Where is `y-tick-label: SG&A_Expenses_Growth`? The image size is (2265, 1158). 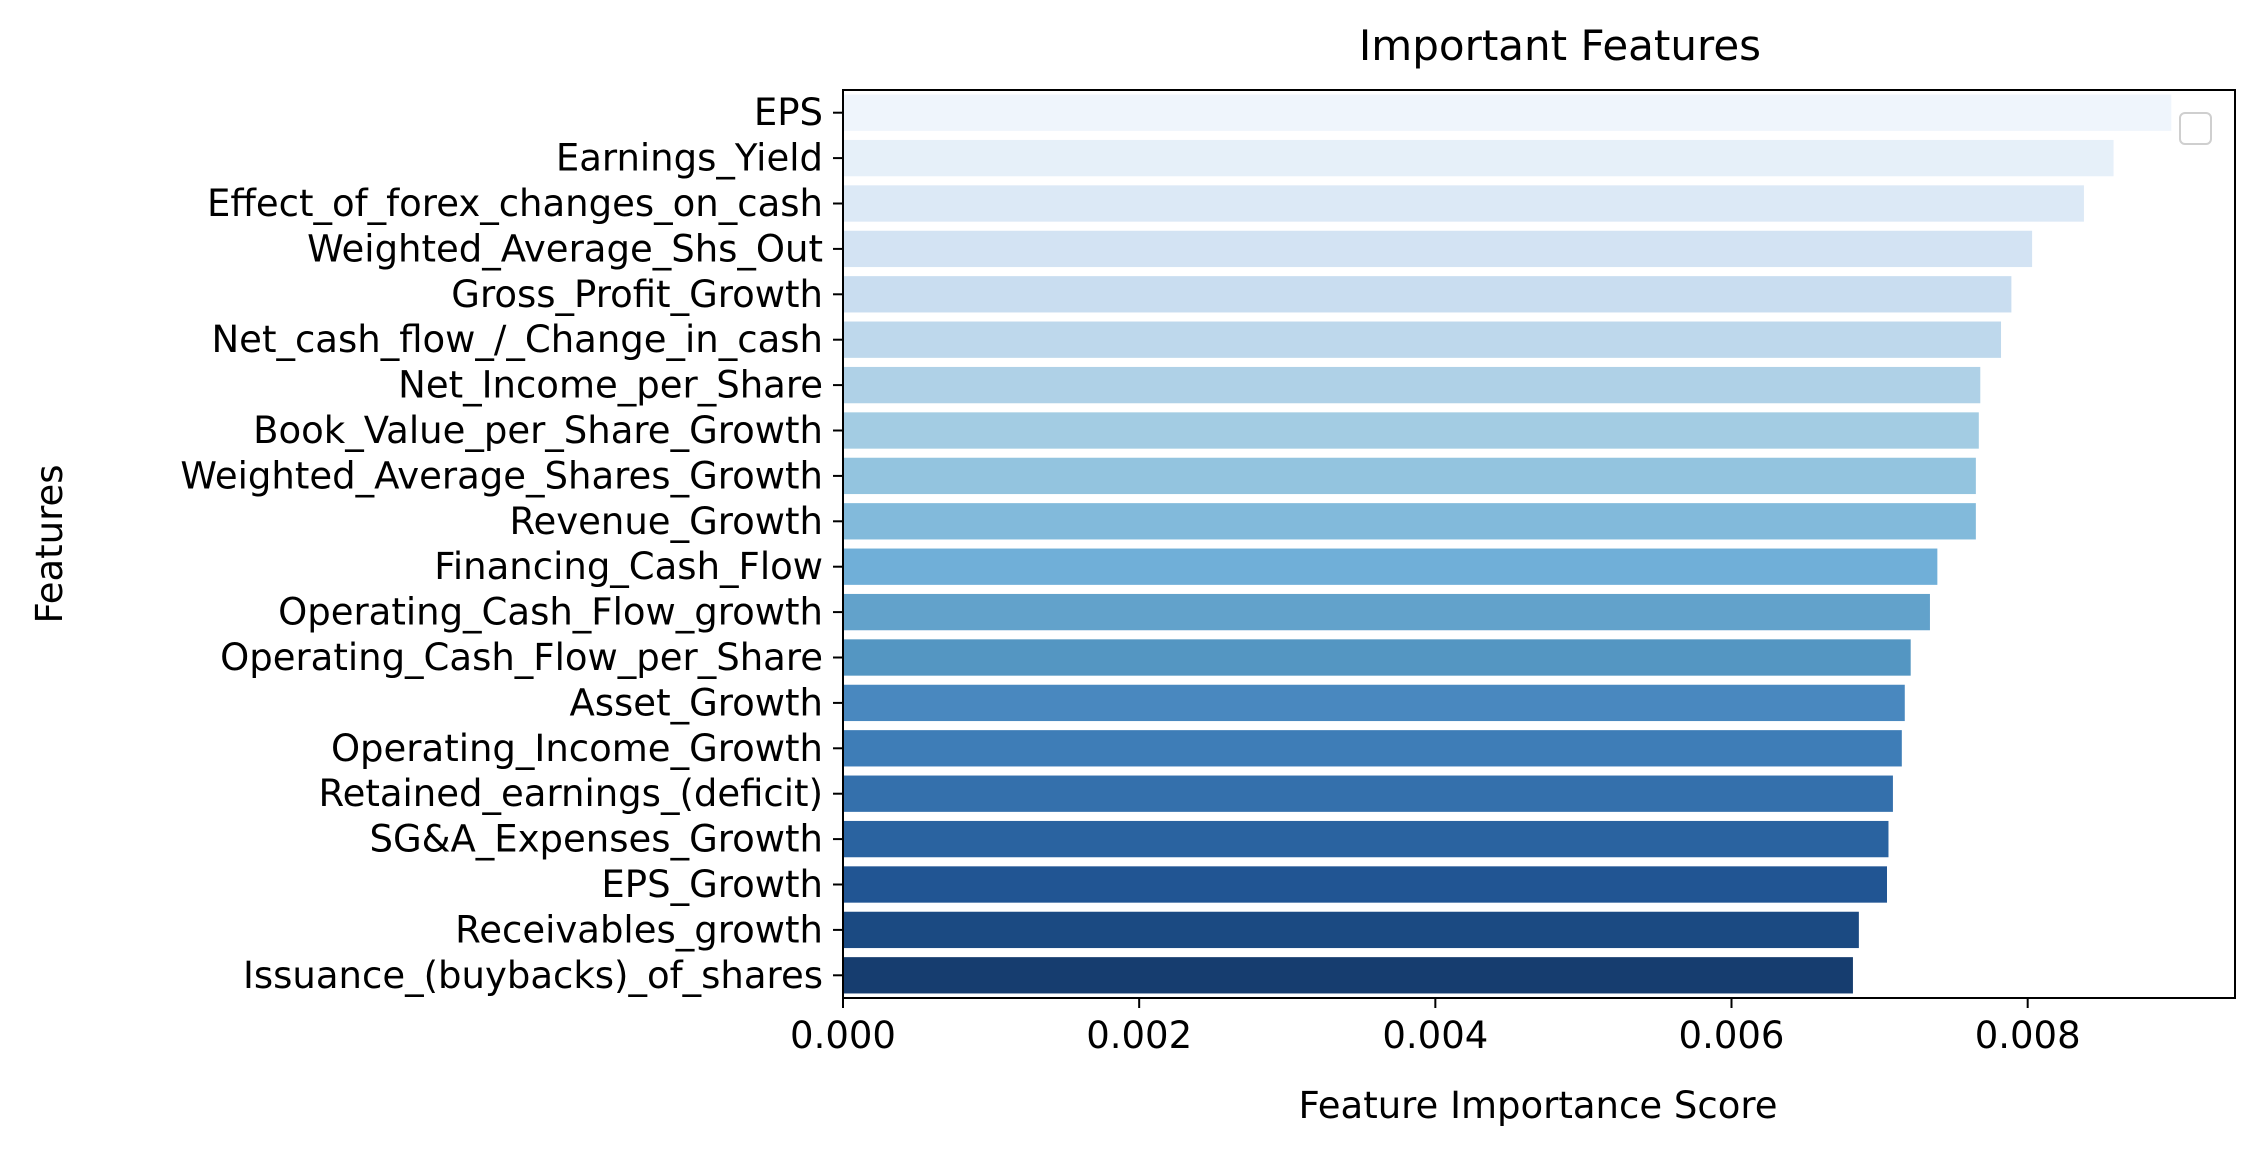
y-tick-label: SG&A_Expenses_Growth is located at coordinates (596, 839).